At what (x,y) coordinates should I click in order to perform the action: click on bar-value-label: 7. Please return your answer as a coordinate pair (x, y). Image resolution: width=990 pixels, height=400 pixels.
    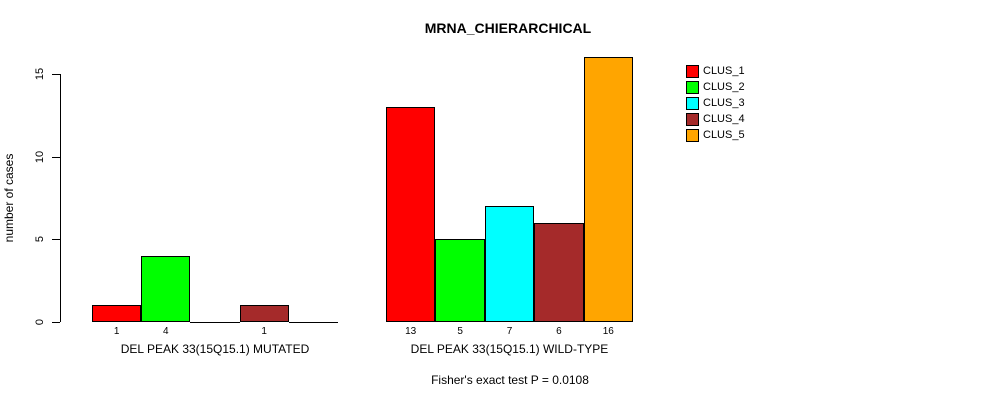
    Looking at the image, I should click on (509, 331).